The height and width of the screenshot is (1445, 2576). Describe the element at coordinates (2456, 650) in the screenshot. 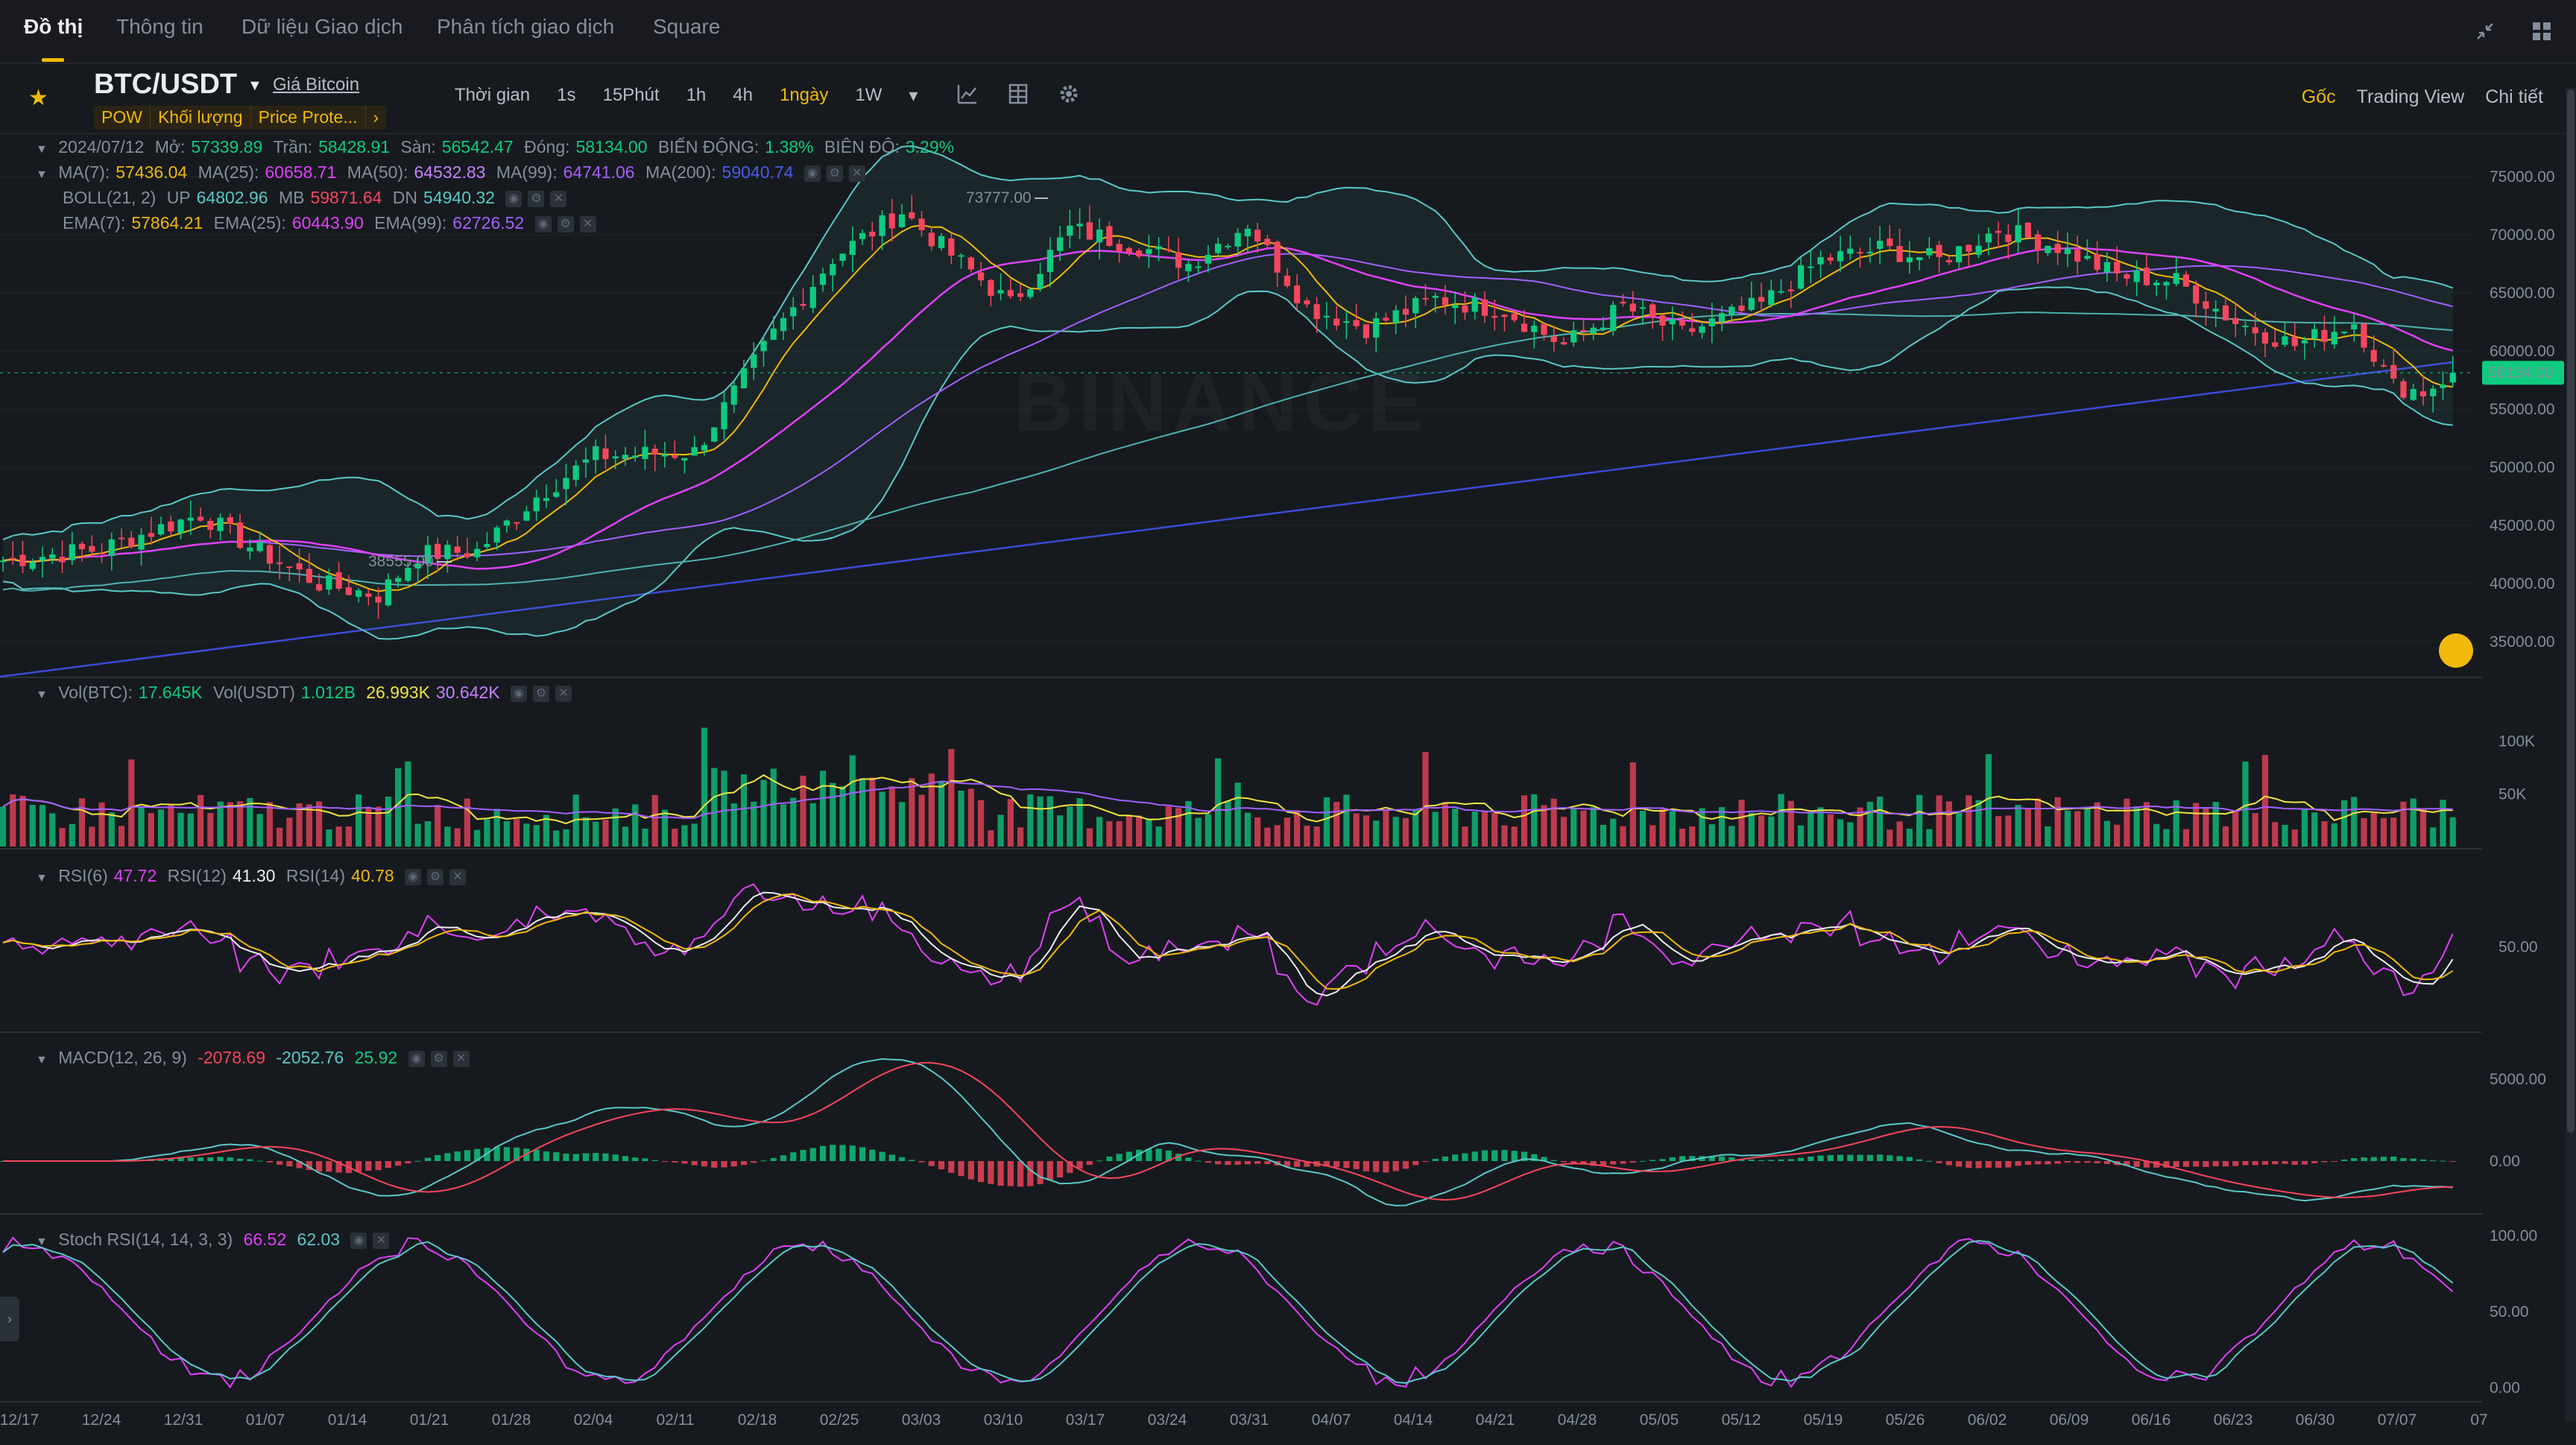

I see `floating-tool-icon` at that location.